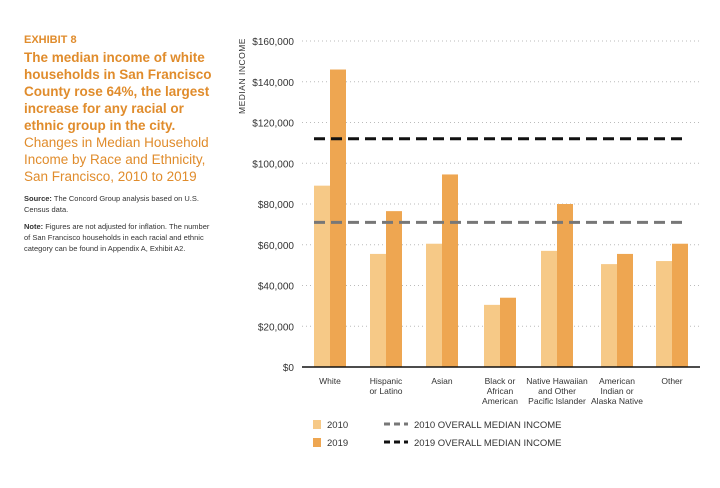 This screenshot has width=720, height=488. What do you see at coordinates (337, 425) in the screenshot?
I see `legend-label: 2010` at bounding box center [337, 425].